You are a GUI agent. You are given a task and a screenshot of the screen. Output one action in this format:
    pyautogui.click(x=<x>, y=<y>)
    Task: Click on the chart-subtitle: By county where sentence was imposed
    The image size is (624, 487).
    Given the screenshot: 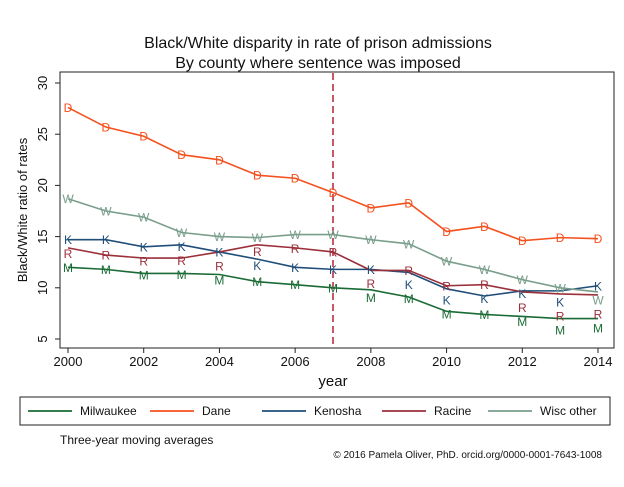 What is the action you would take?
    pyautogui.click(x=317, y=63)
    